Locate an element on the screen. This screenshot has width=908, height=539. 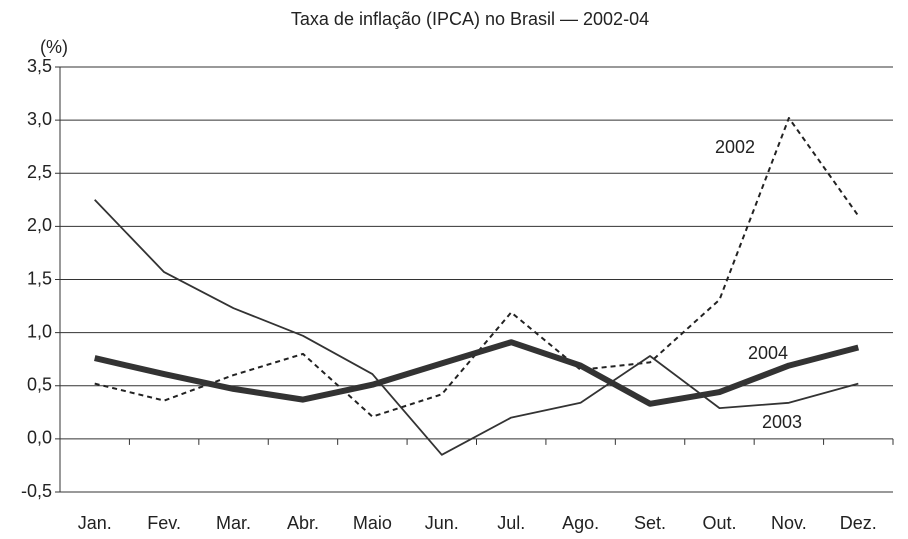
x-tick-label: Ago. is located at coordinates (580, 523).